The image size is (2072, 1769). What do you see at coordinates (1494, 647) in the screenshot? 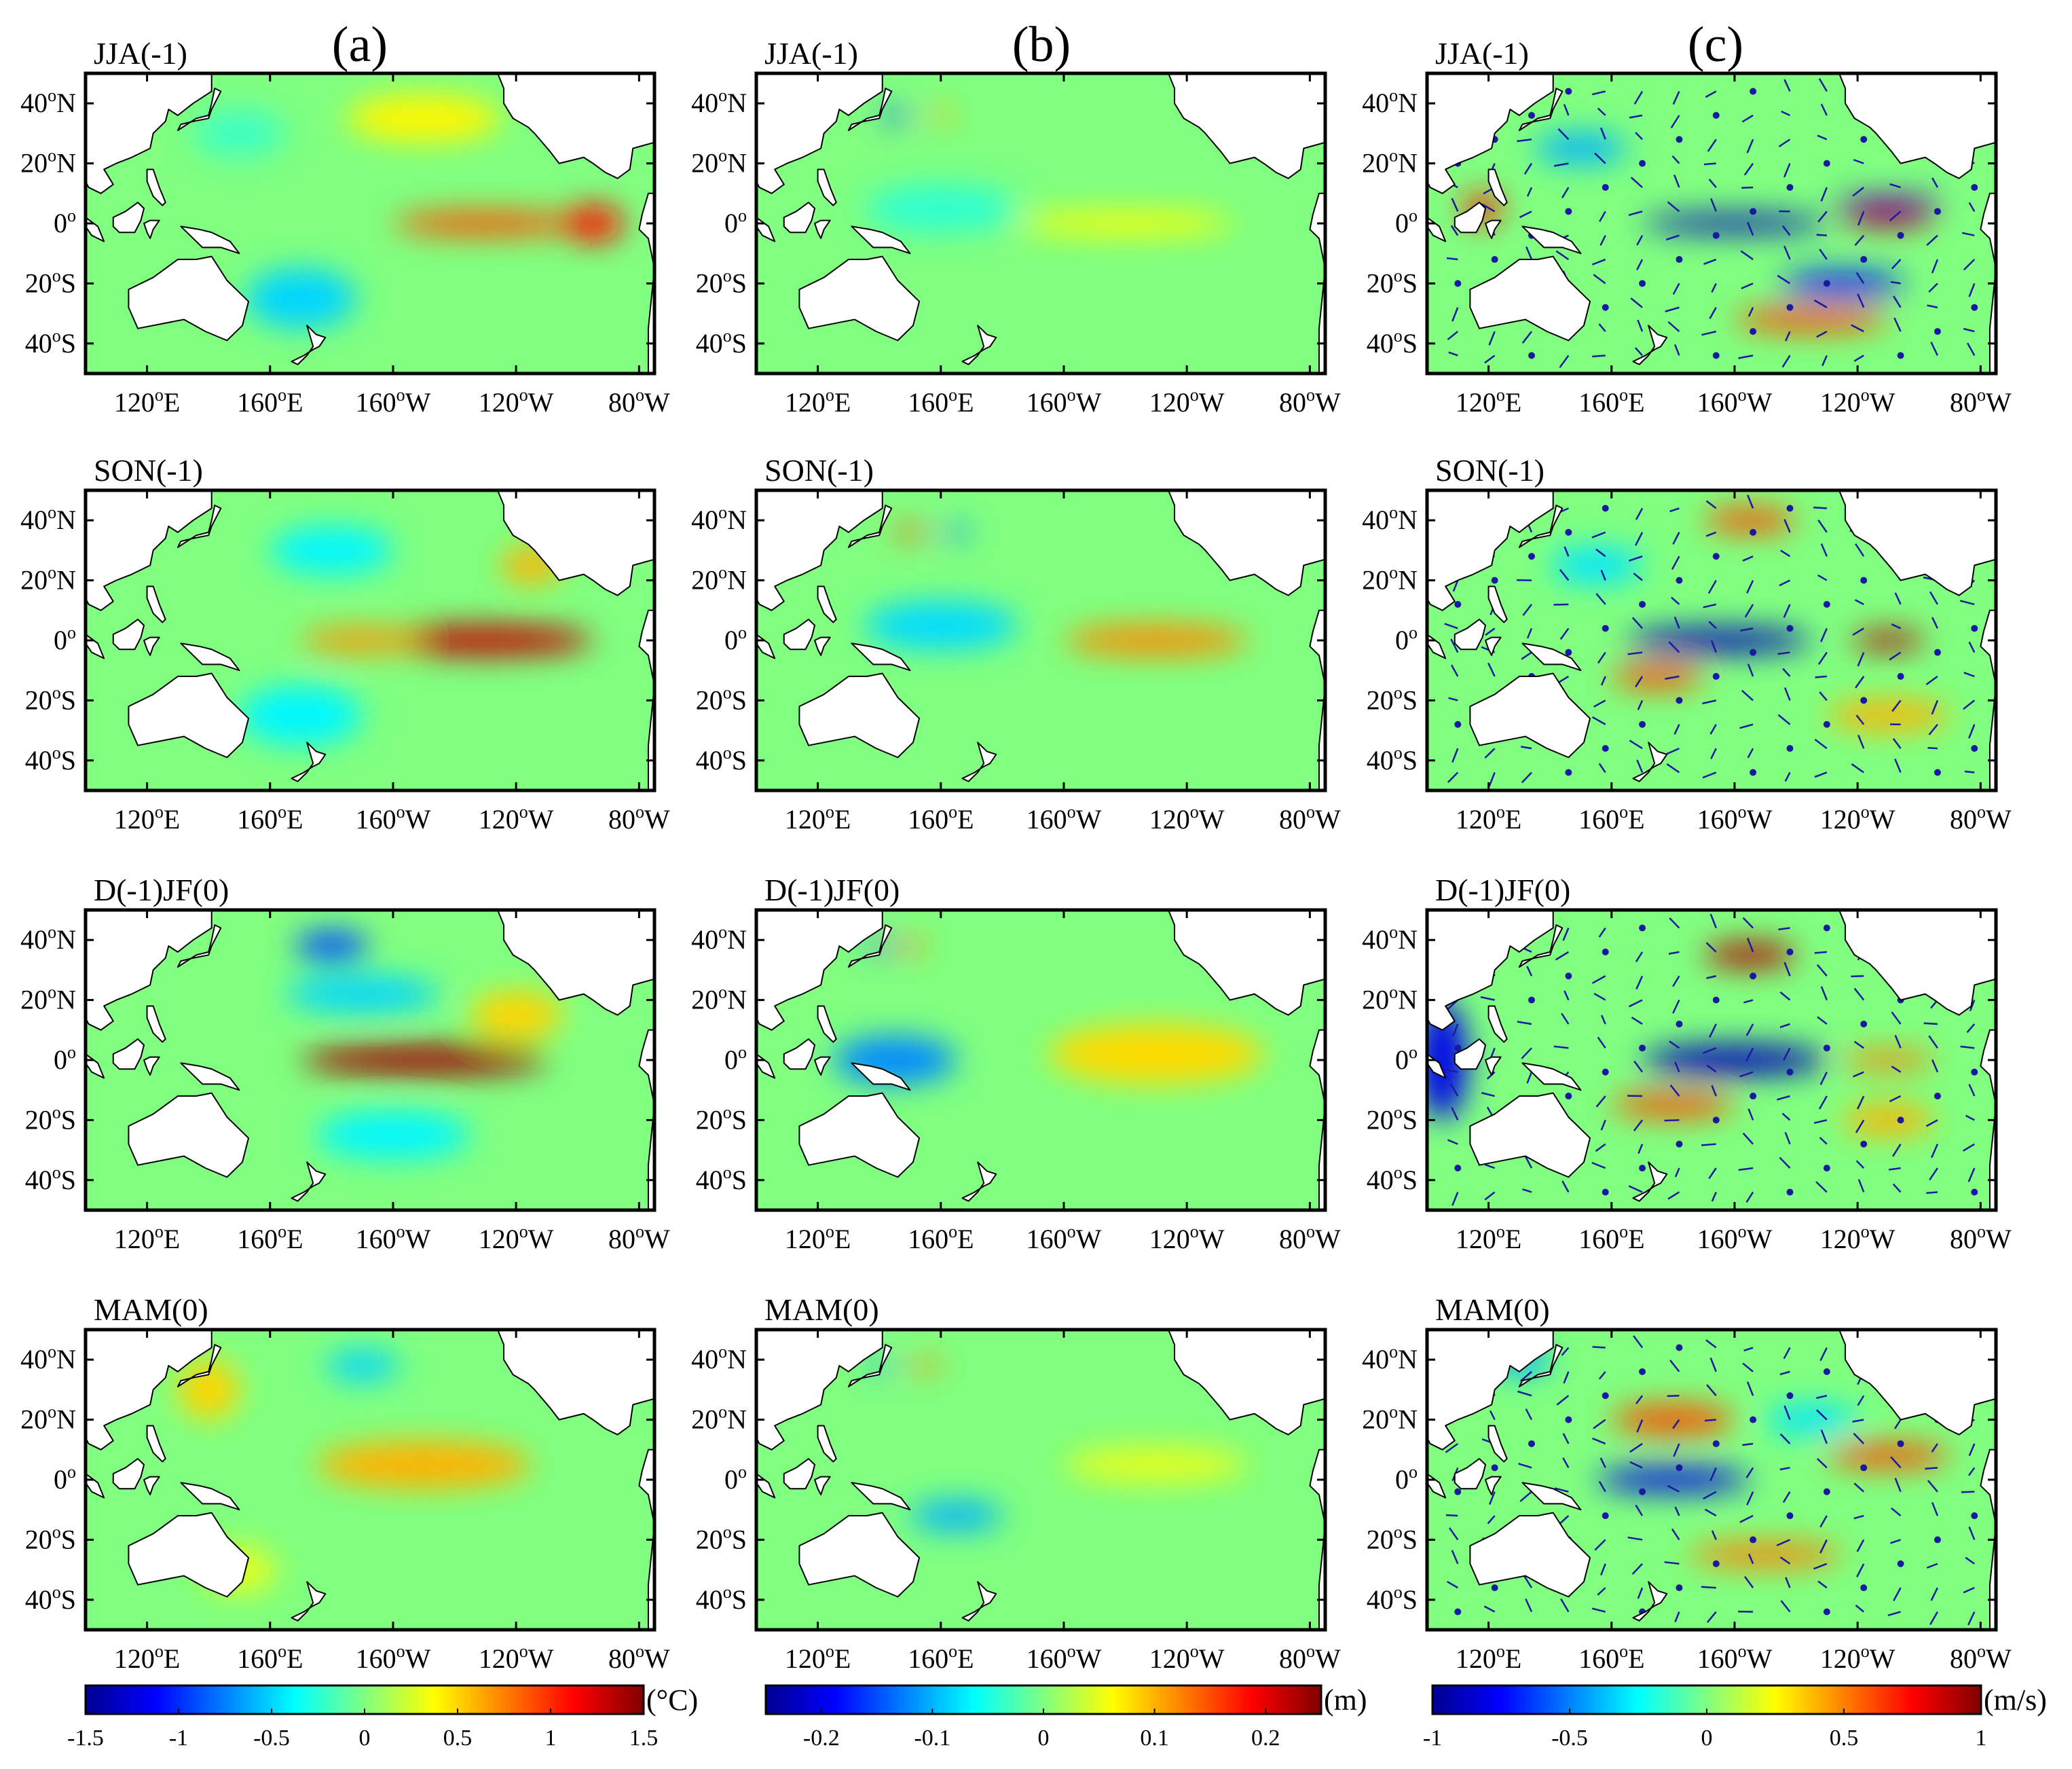
I see `sulawesi-land` at bounding box center [1494, 647].